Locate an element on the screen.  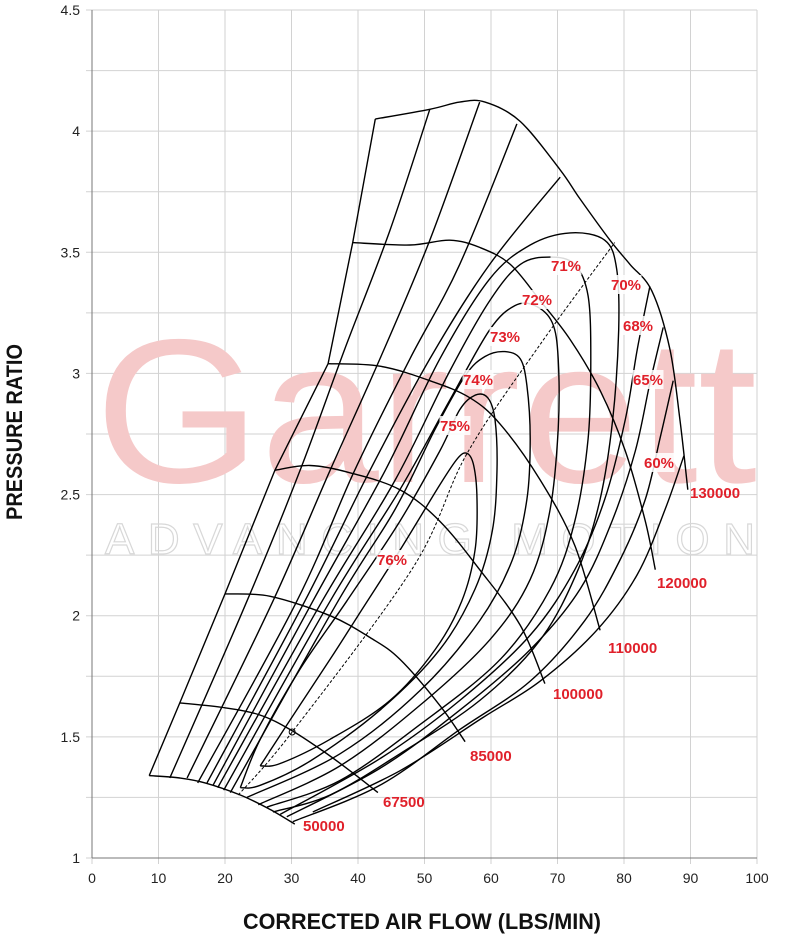
speed-line-label: 110000 is located at coordinates (632, 648).